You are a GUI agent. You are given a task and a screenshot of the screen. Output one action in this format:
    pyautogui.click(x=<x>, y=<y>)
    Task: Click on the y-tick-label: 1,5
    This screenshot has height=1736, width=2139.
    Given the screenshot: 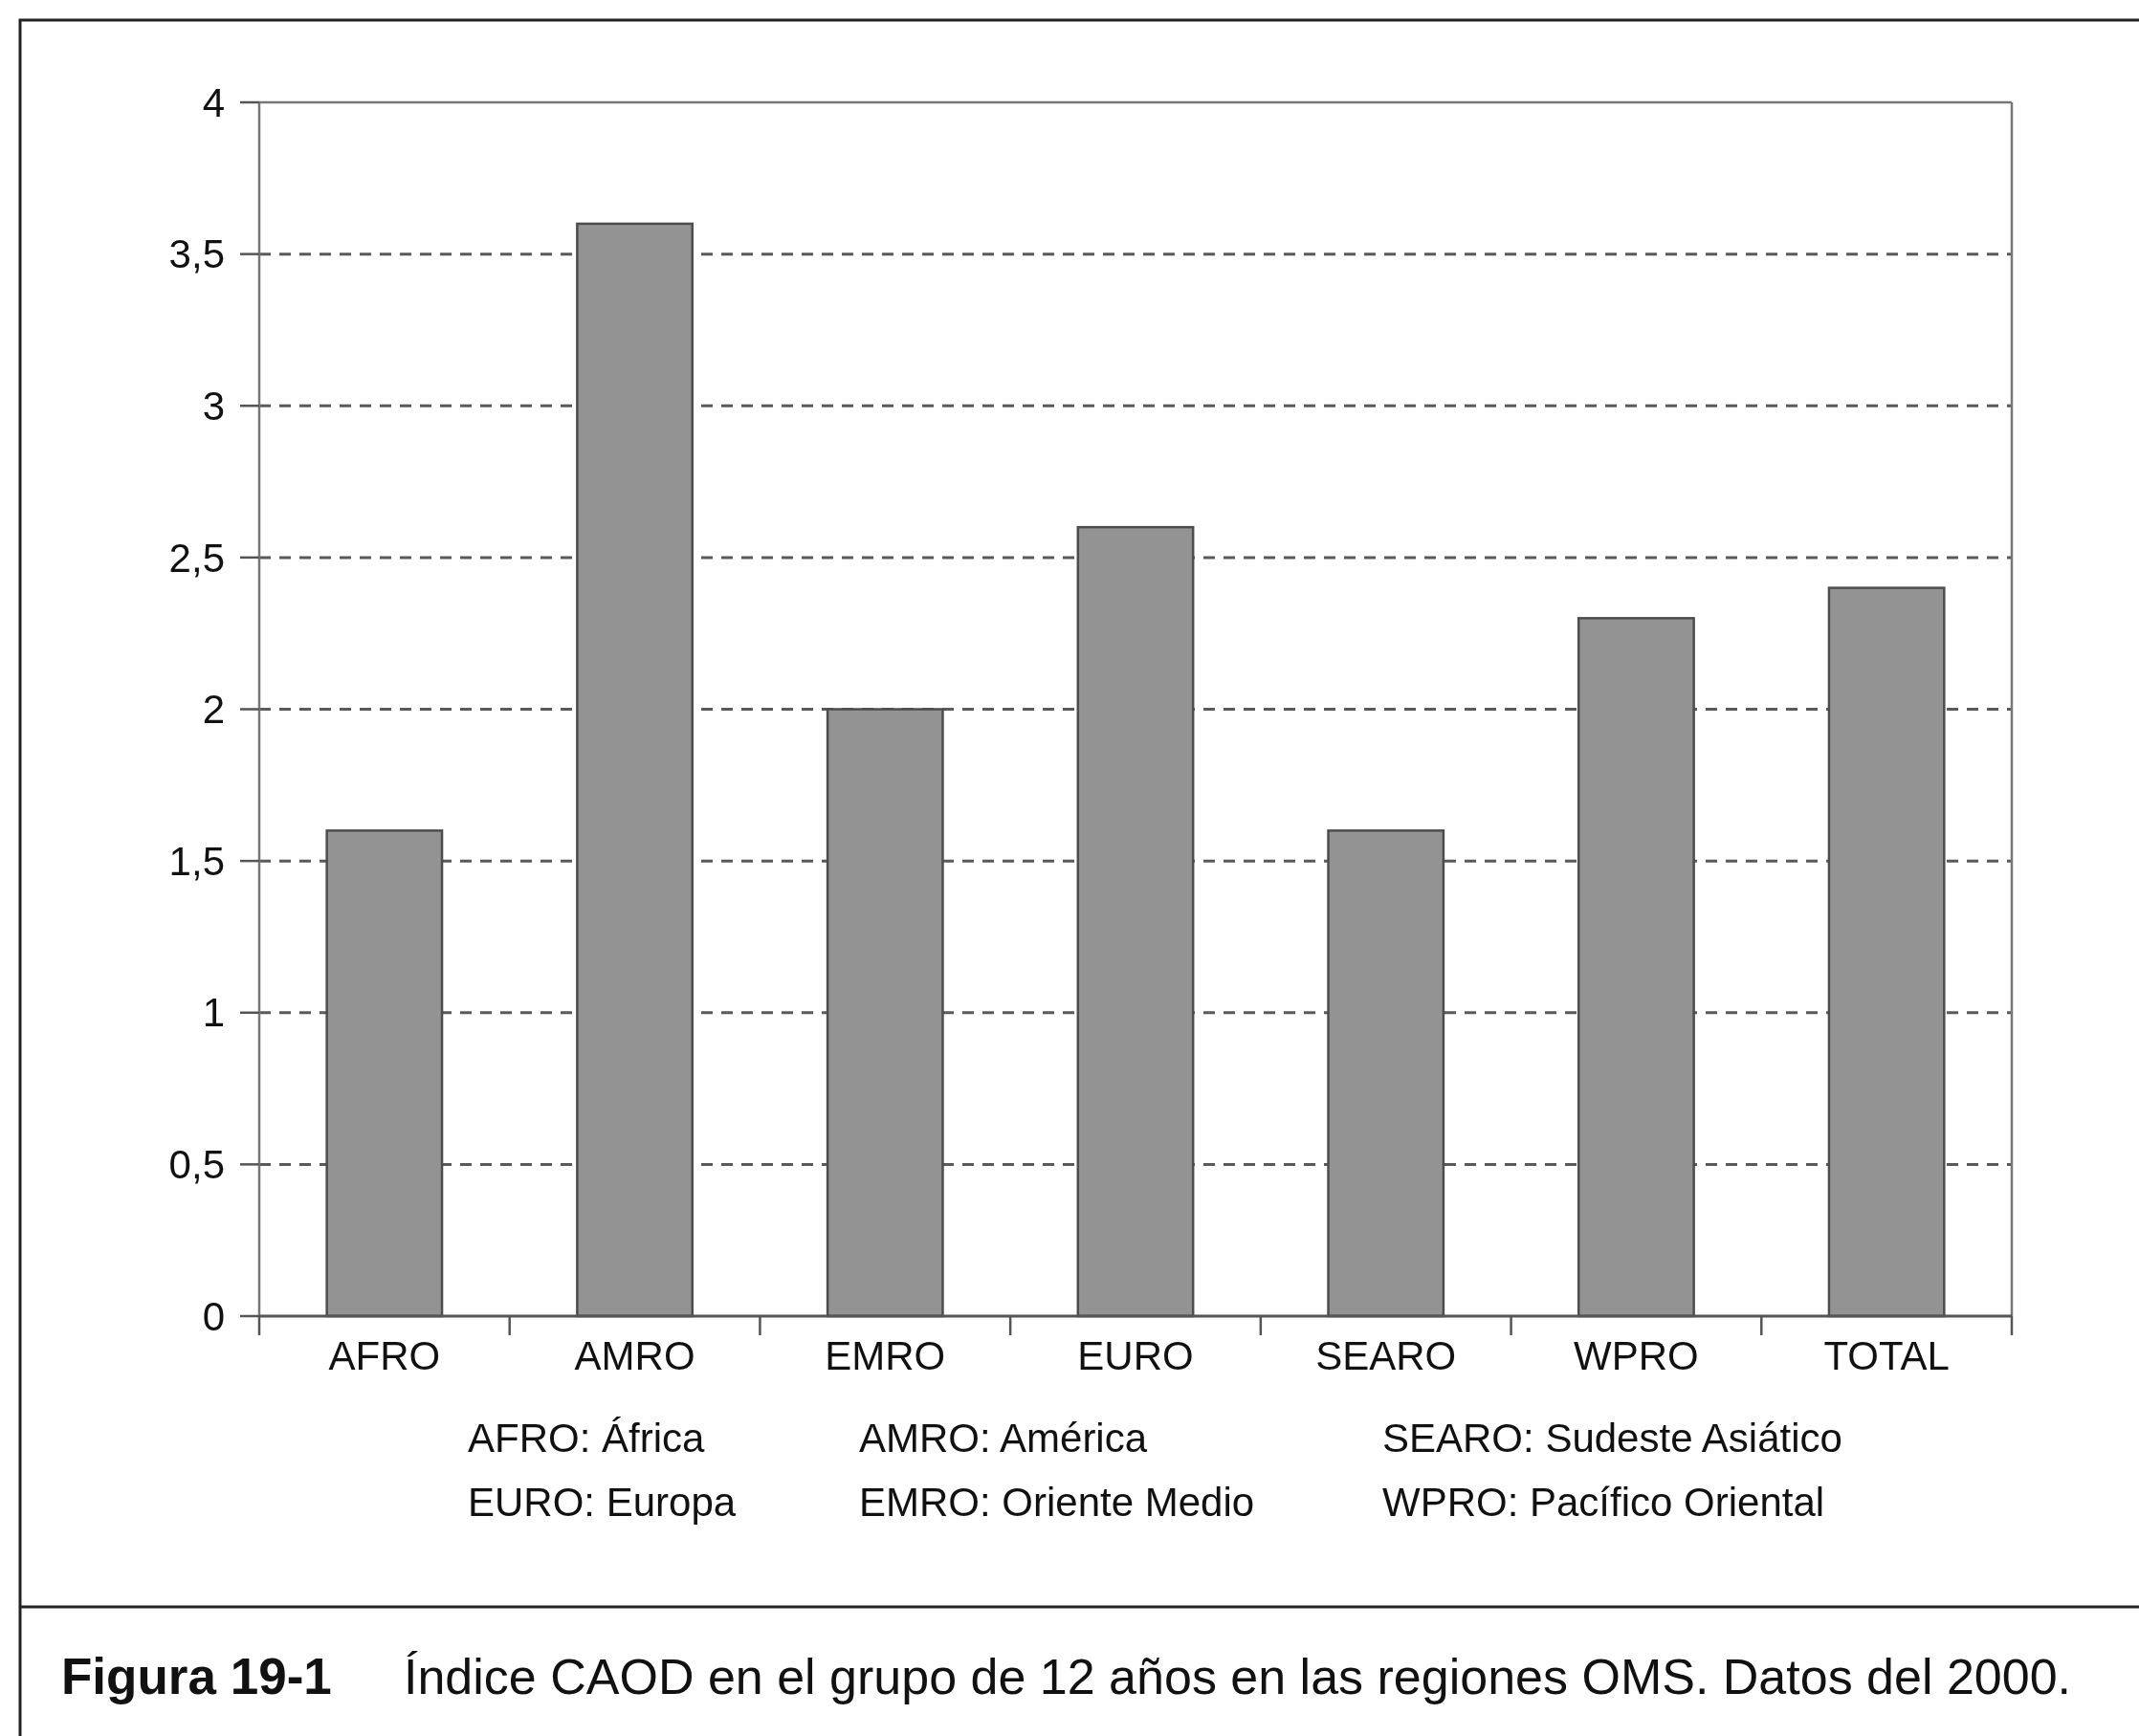 What is the action you would take?
    pyautogui.click(x=196, y=861)
    